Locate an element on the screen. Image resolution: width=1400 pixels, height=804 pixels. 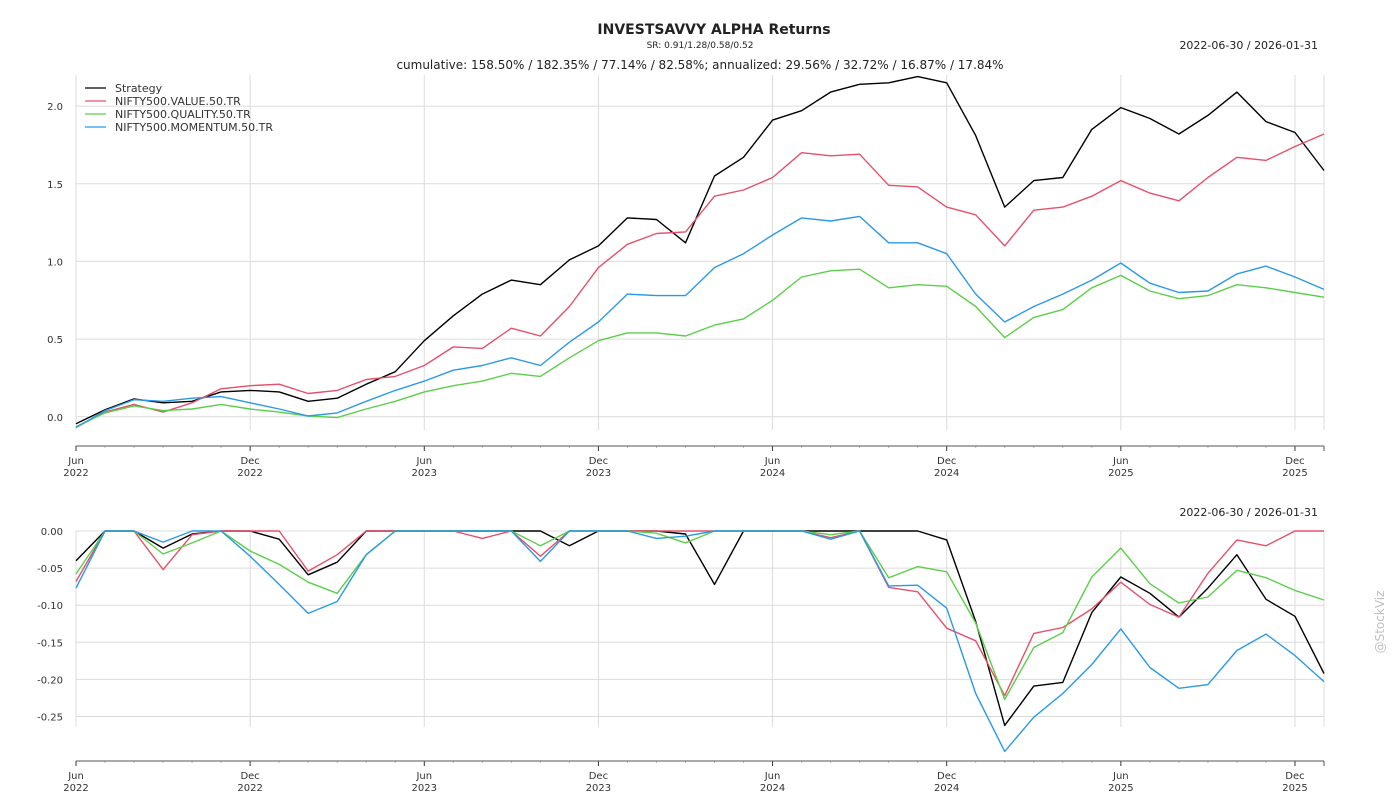
y-tick-label: -0.25 is located at coordinates (50, 717).